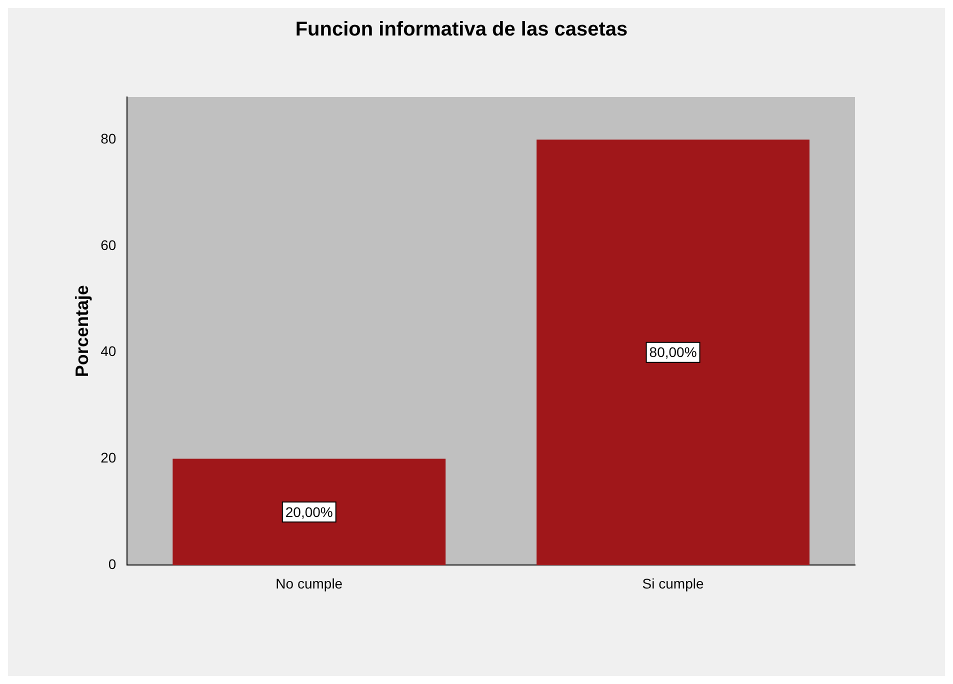  What do you see at coordinates (82, 331) in the screenshot?
I see `y-axis-title: Porcentaje` at bounding box center [82, 331].